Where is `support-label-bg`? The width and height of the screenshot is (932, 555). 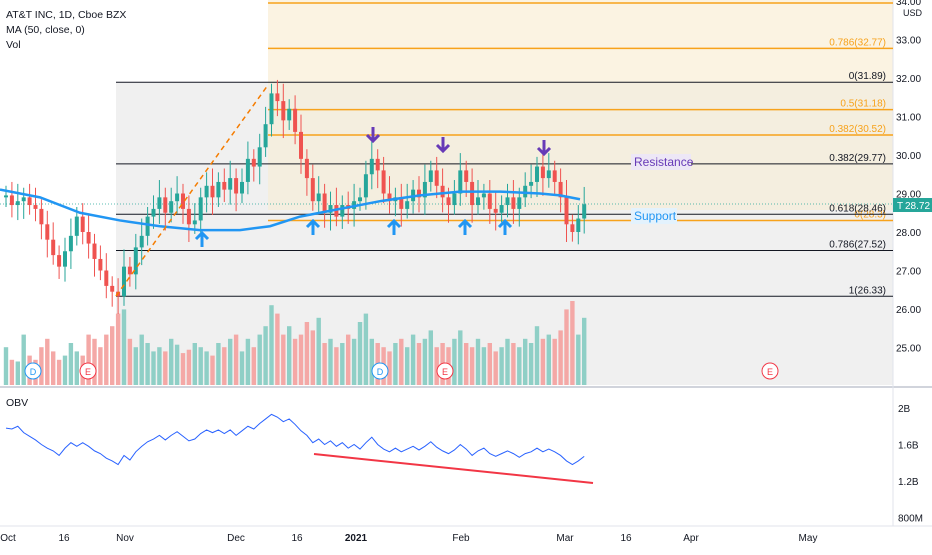 support-label-bg is located at coordinates (654, 216).